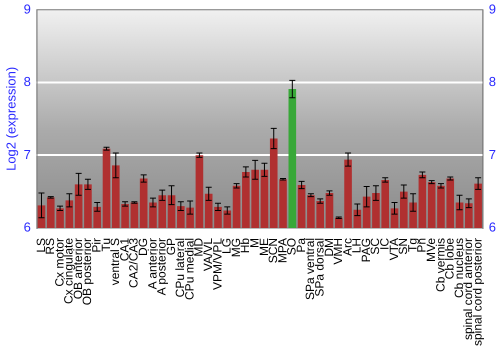  Describe the element at coordinates (27, 154) in the screenshot. I see `y-tick-label: 7` at that location.